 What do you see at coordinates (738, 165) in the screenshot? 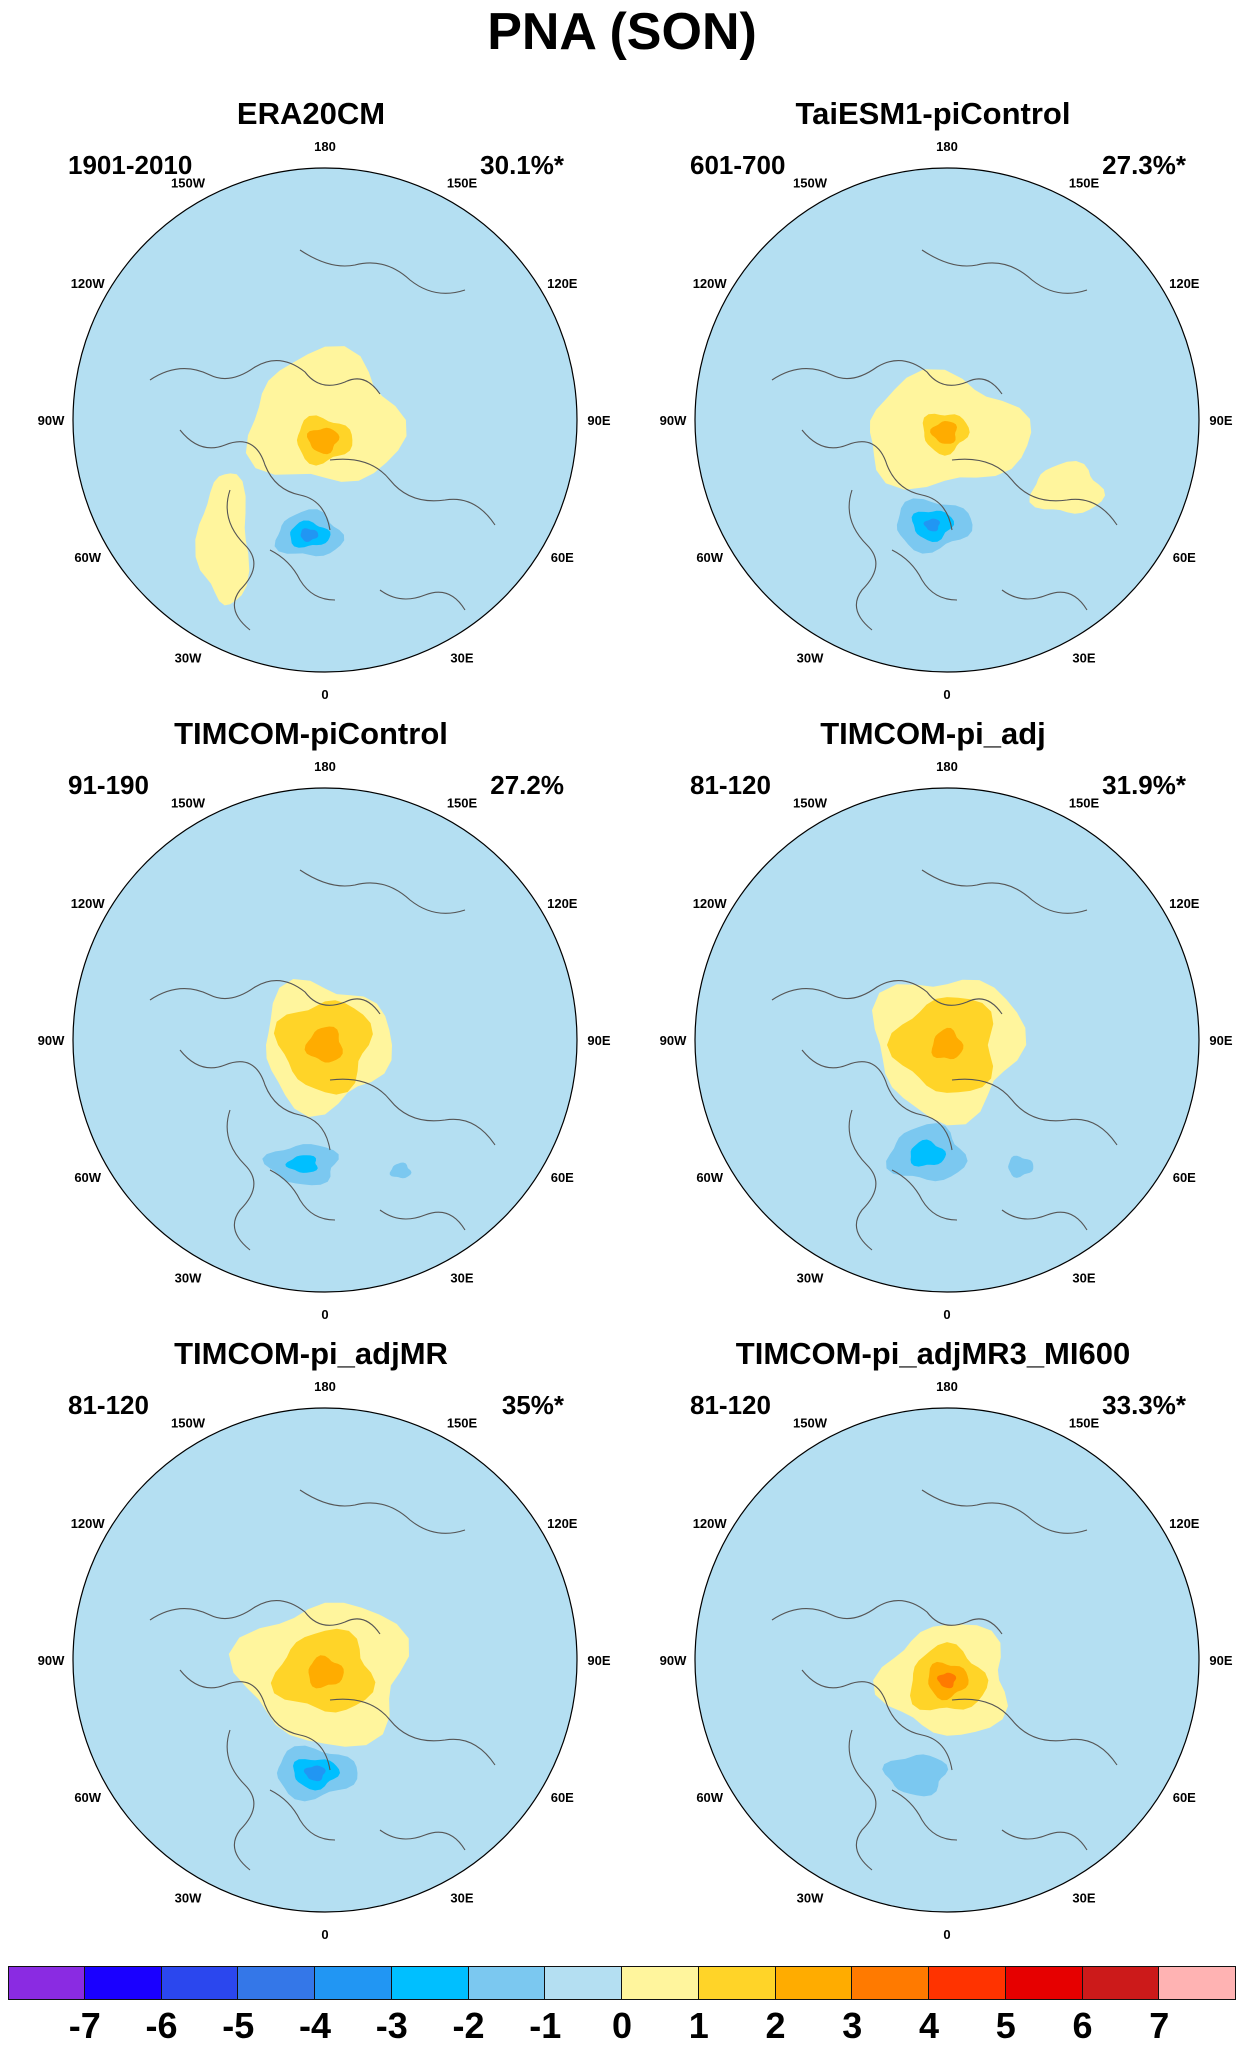
I see `panel-period: 601-700` at bounding box center [738, 165].